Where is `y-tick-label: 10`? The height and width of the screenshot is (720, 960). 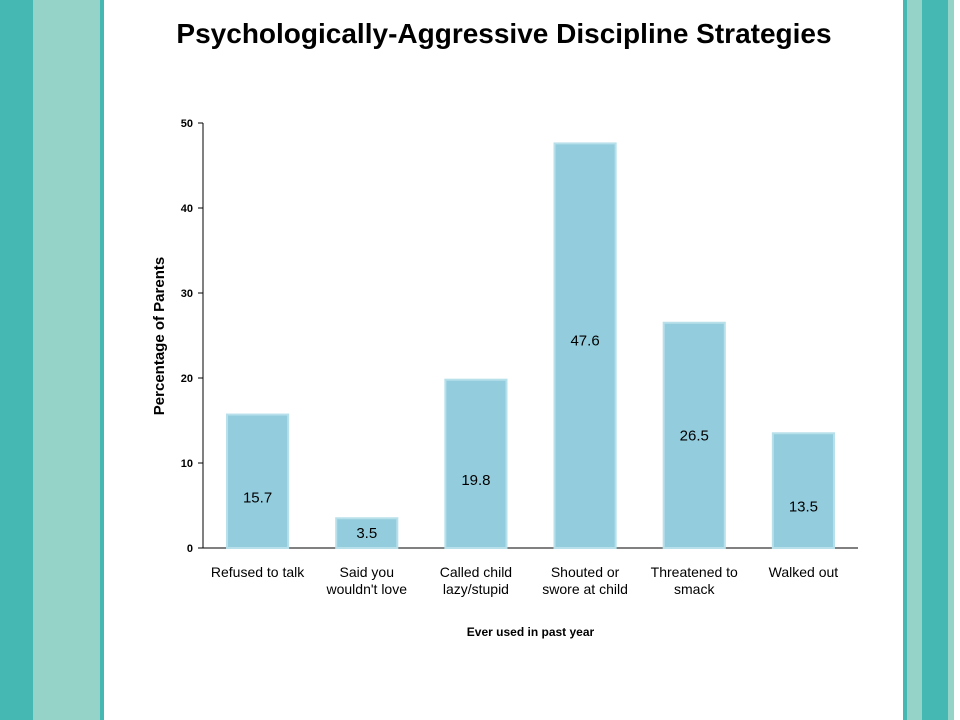 y-tick-label: 10 is located at coordinates (187, 464).